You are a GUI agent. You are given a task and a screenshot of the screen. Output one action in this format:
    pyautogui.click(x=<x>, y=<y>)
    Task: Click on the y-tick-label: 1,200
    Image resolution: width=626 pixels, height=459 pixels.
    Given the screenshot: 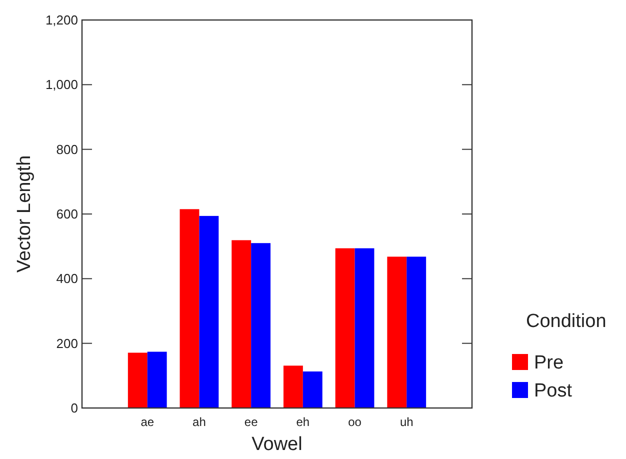 What is the action you would take?
    pyautogui.click(x=61, y=20)
    